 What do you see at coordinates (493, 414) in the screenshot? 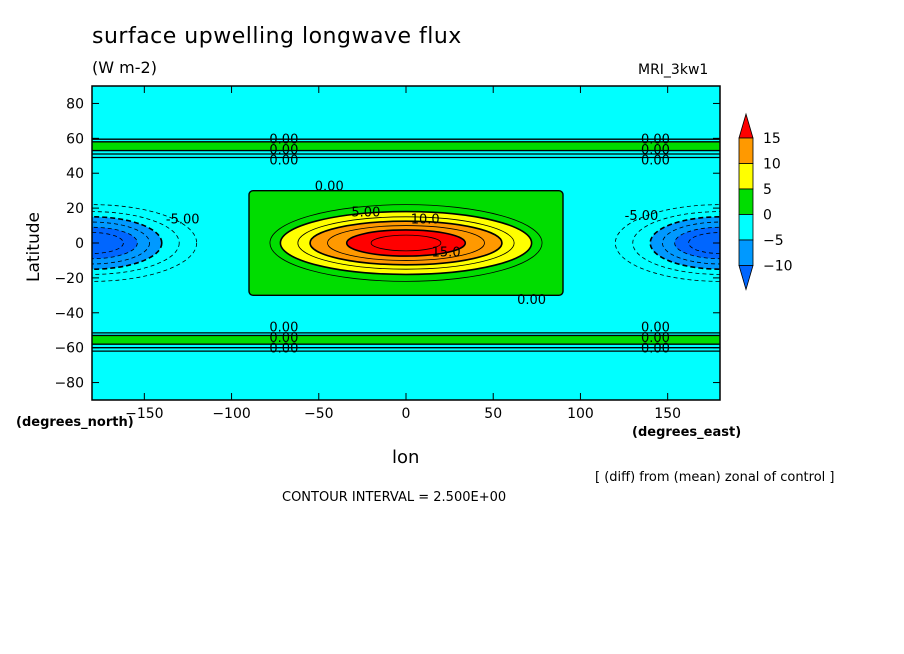
I see `x-tick-label: 50` at bounding box center [493, 414].